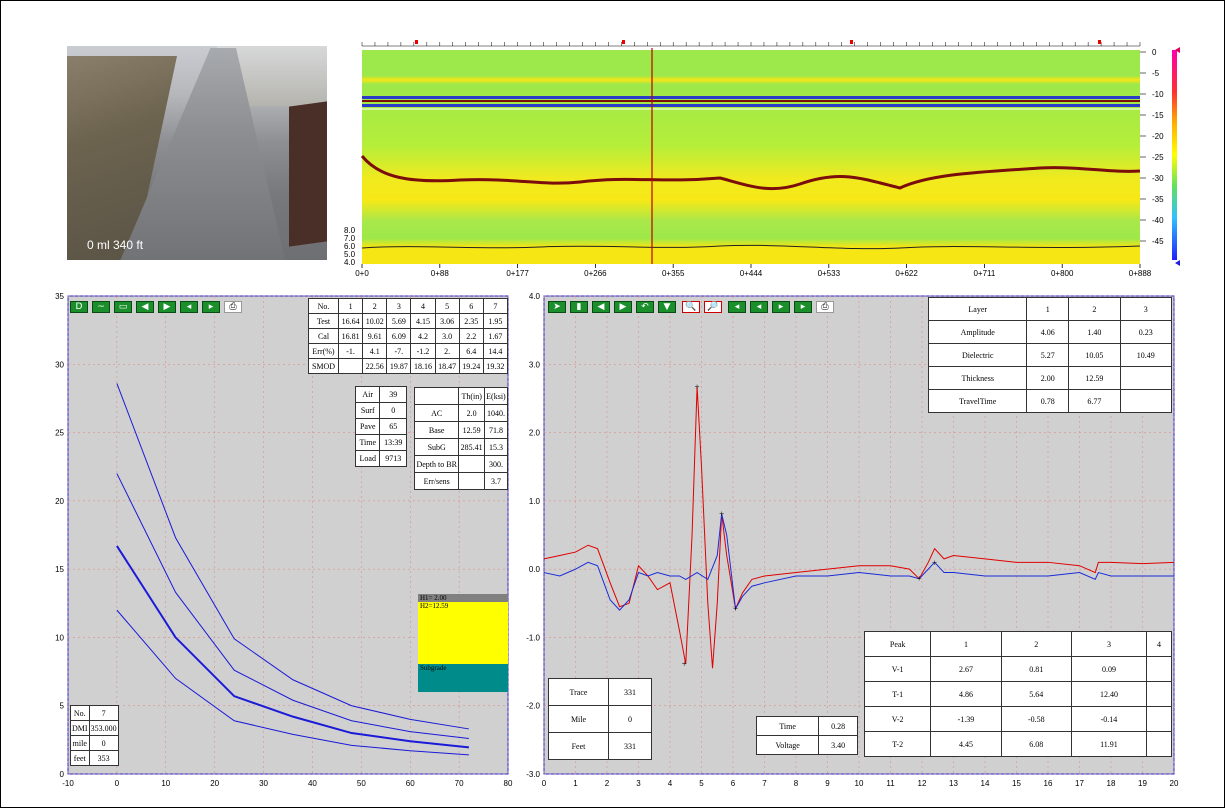 This screenshot has width=1225, height=808. What do you see at coordinates (350, 230) in the screenshot?
I see `gpr-left-label: 8.0` at bounding box center [350, 230].